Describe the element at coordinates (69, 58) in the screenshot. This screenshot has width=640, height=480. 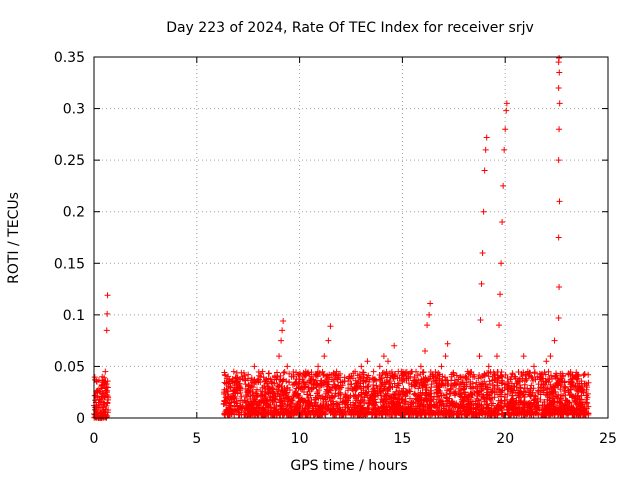
I see `y-tick-label: 0.35` at that location.